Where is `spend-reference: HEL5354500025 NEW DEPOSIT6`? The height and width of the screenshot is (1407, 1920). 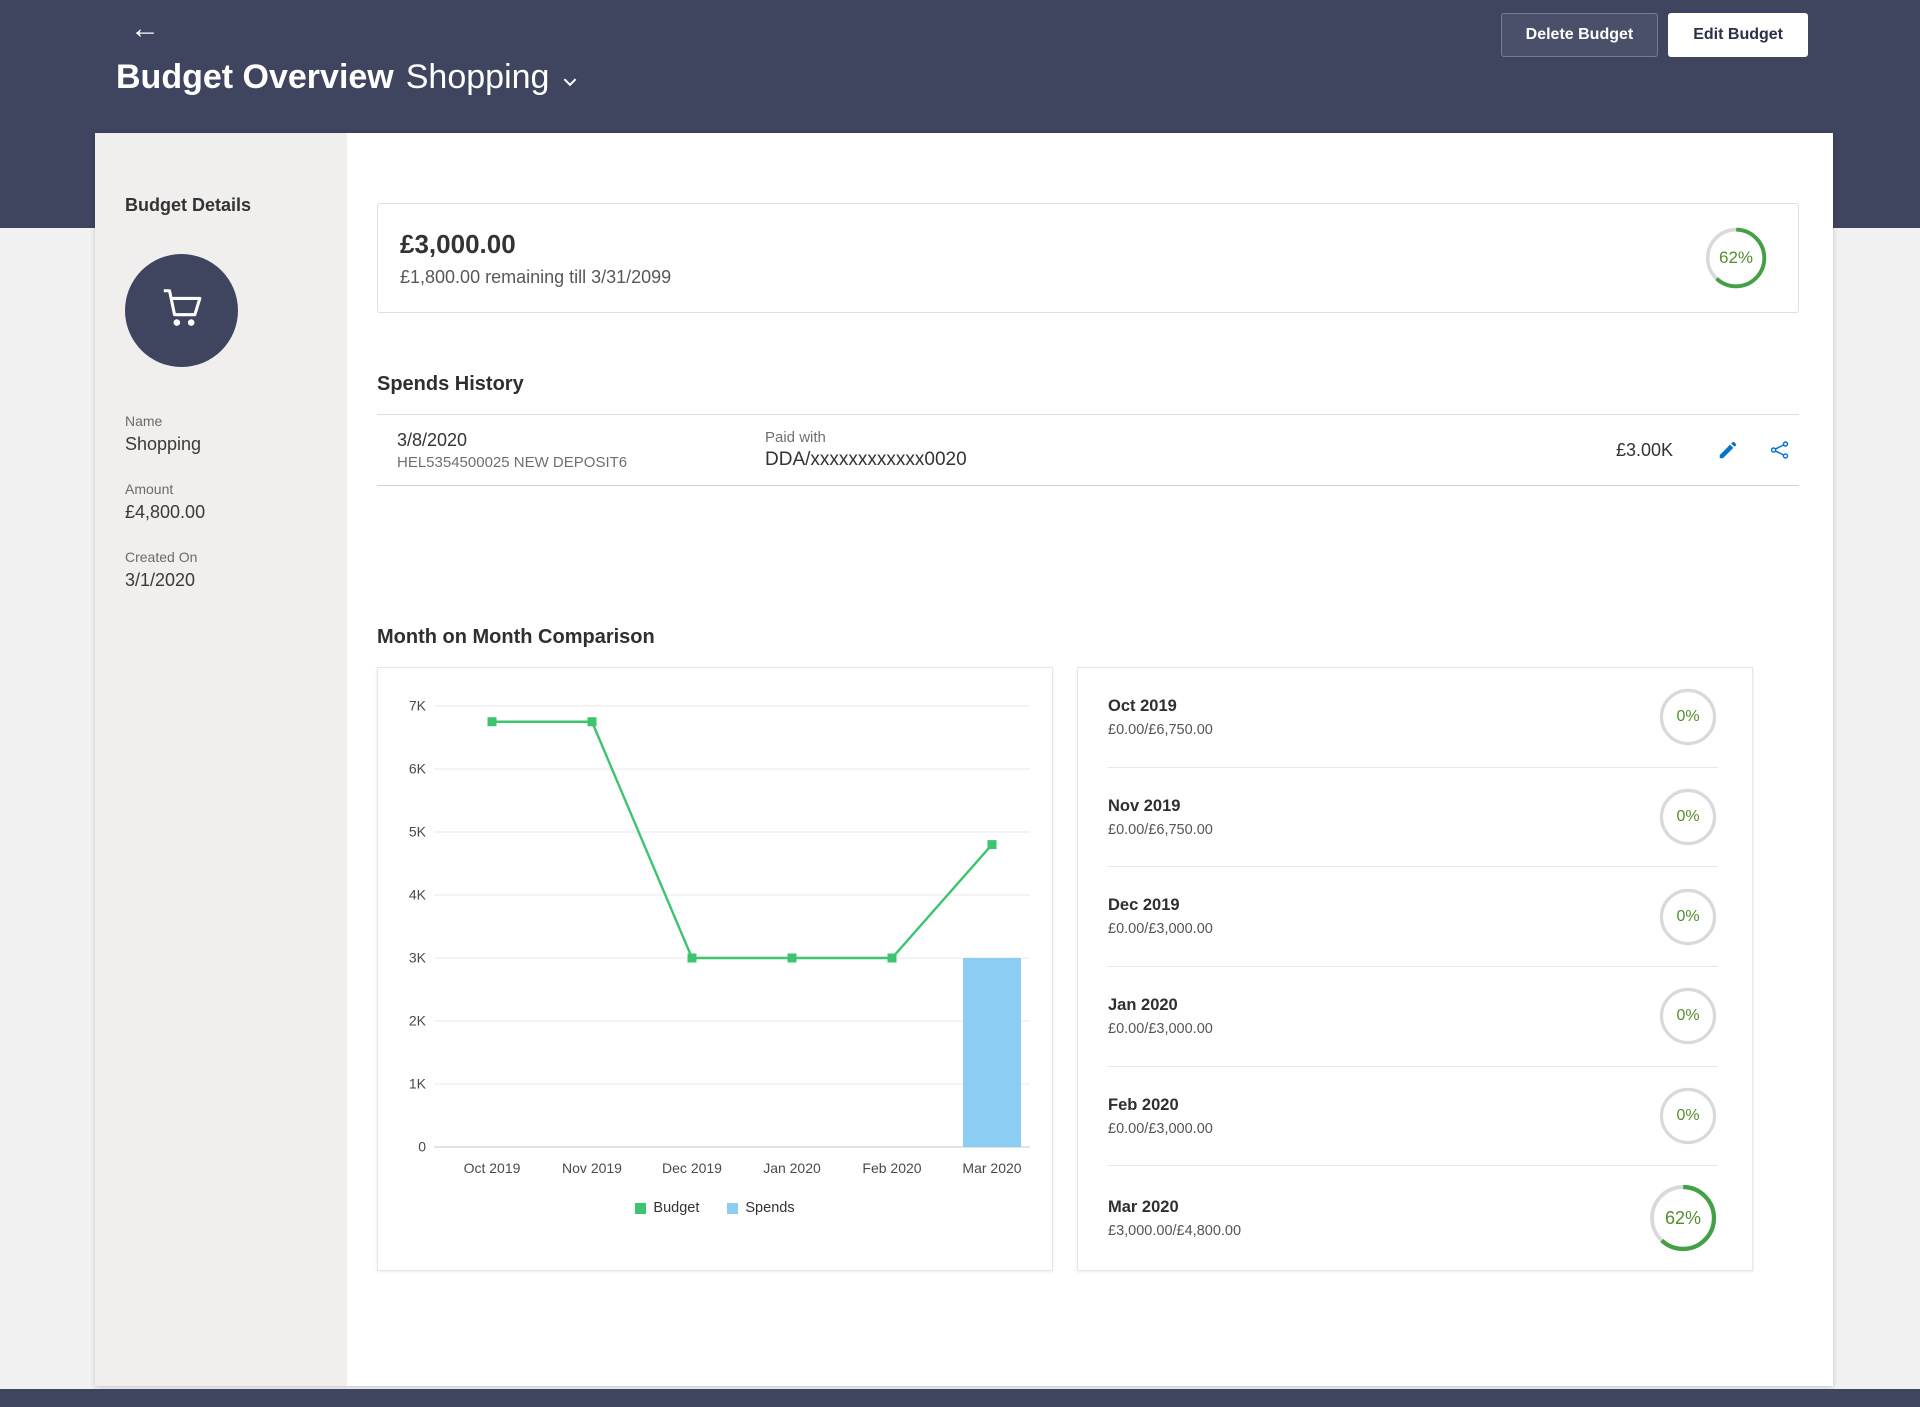
spend-reference: HEL5354500025 NEW DEPOSIT6 is located at coordinates (512, 462).